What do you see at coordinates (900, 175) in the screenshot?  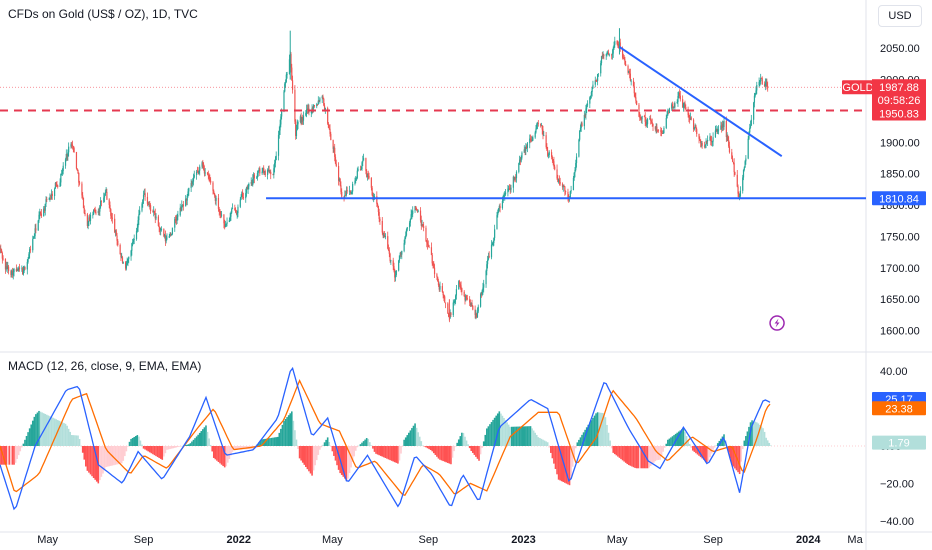 I see `price-tick-label: 1850.00` at bounding box center [900, 175].